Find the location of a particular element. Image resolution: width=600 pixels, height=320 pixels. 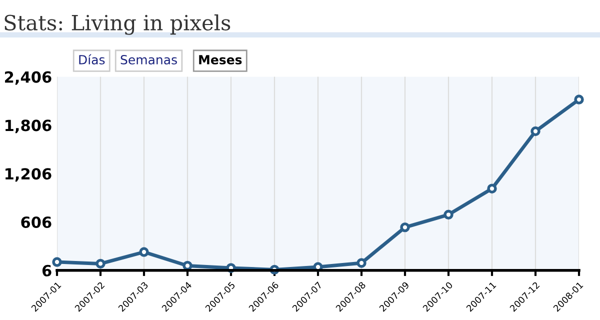

y-tick-label: 1,806 is located at coordinates (29, 127).